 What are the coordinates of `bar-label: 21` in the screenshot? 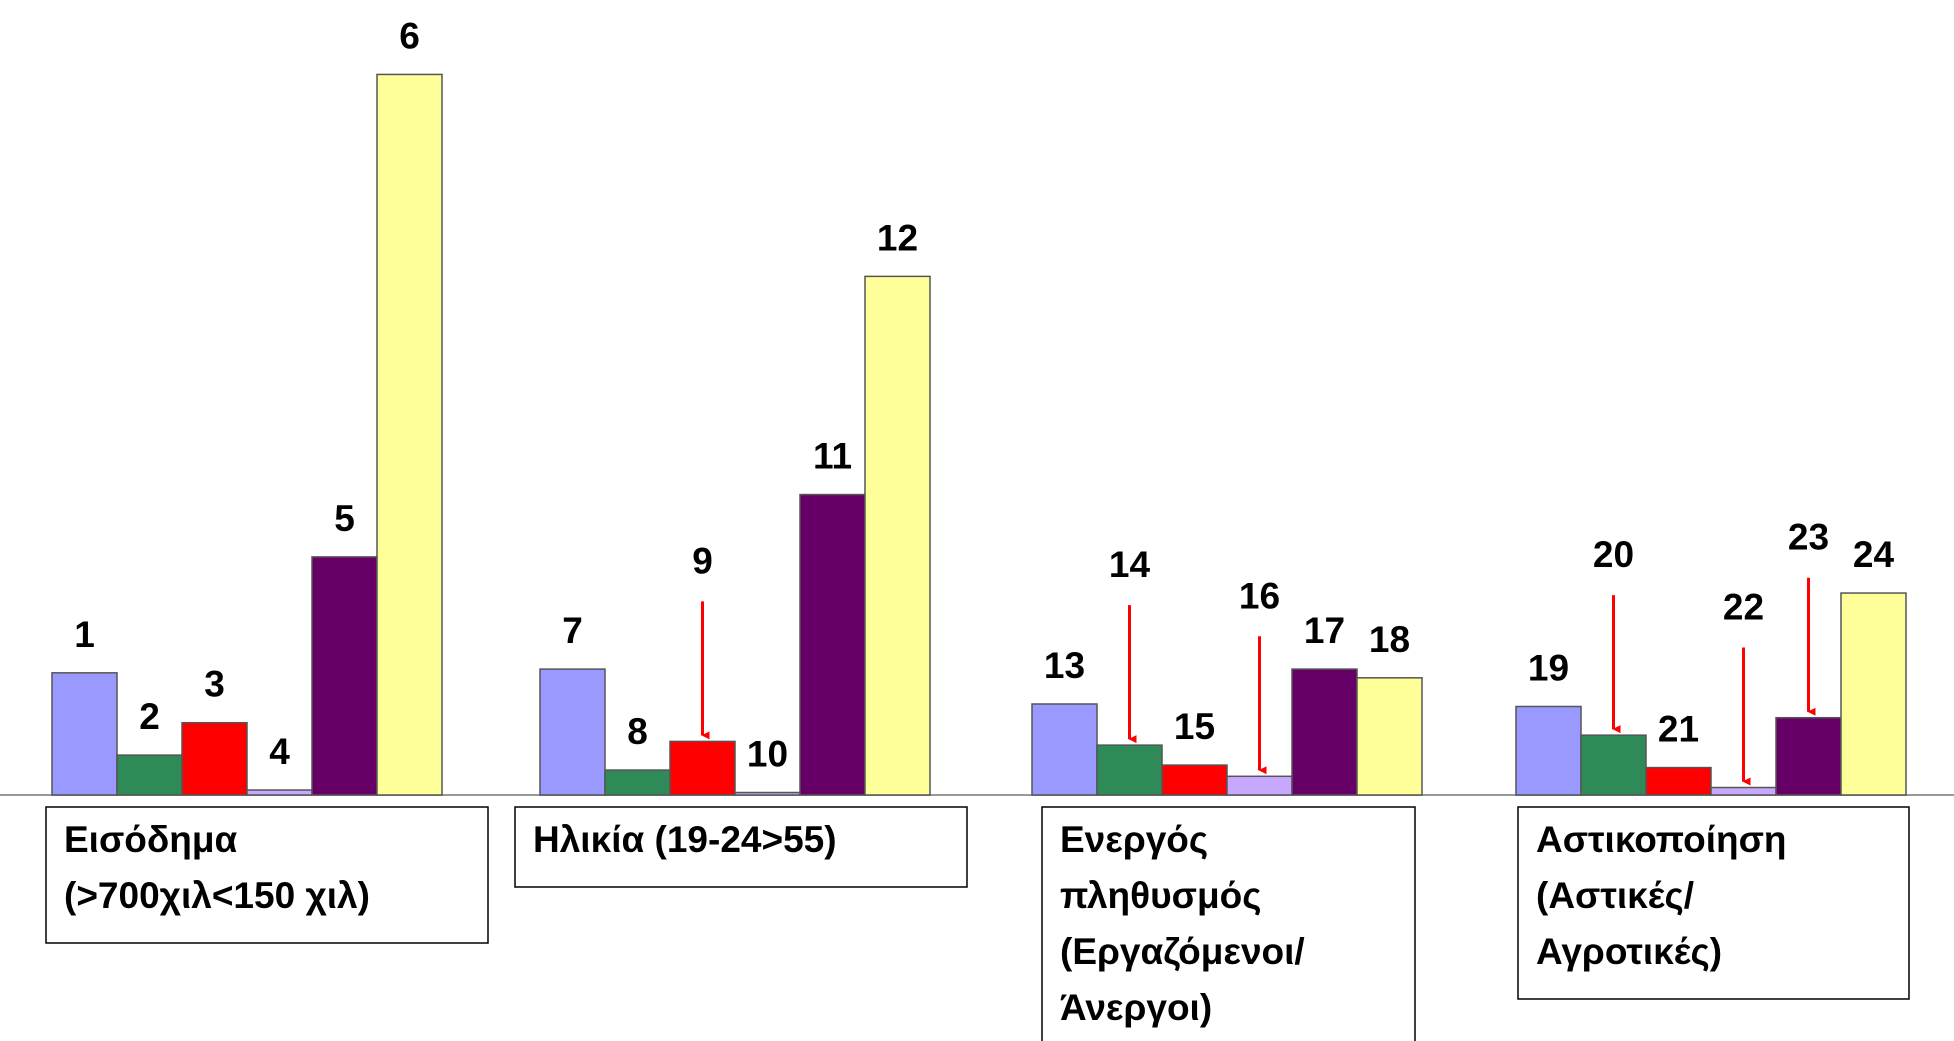 It's located at (1678, 729).